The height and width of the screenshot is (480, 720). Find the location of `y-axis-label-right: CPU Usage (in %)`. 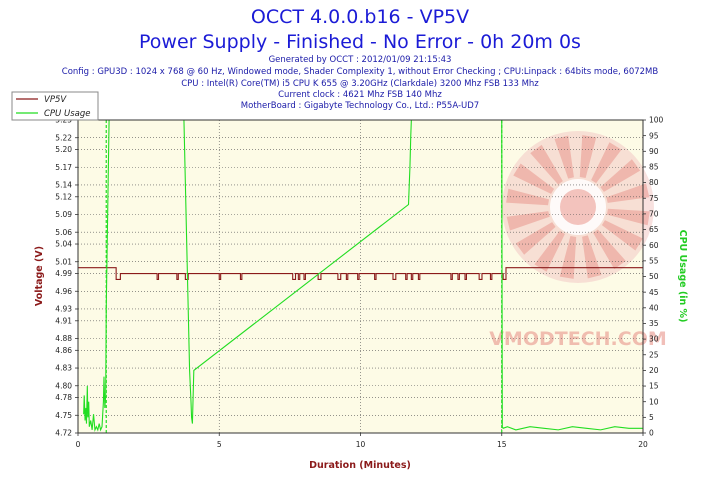

y-axis-label-right: CPU Usage (in %) is located at coordinates (682, 276).